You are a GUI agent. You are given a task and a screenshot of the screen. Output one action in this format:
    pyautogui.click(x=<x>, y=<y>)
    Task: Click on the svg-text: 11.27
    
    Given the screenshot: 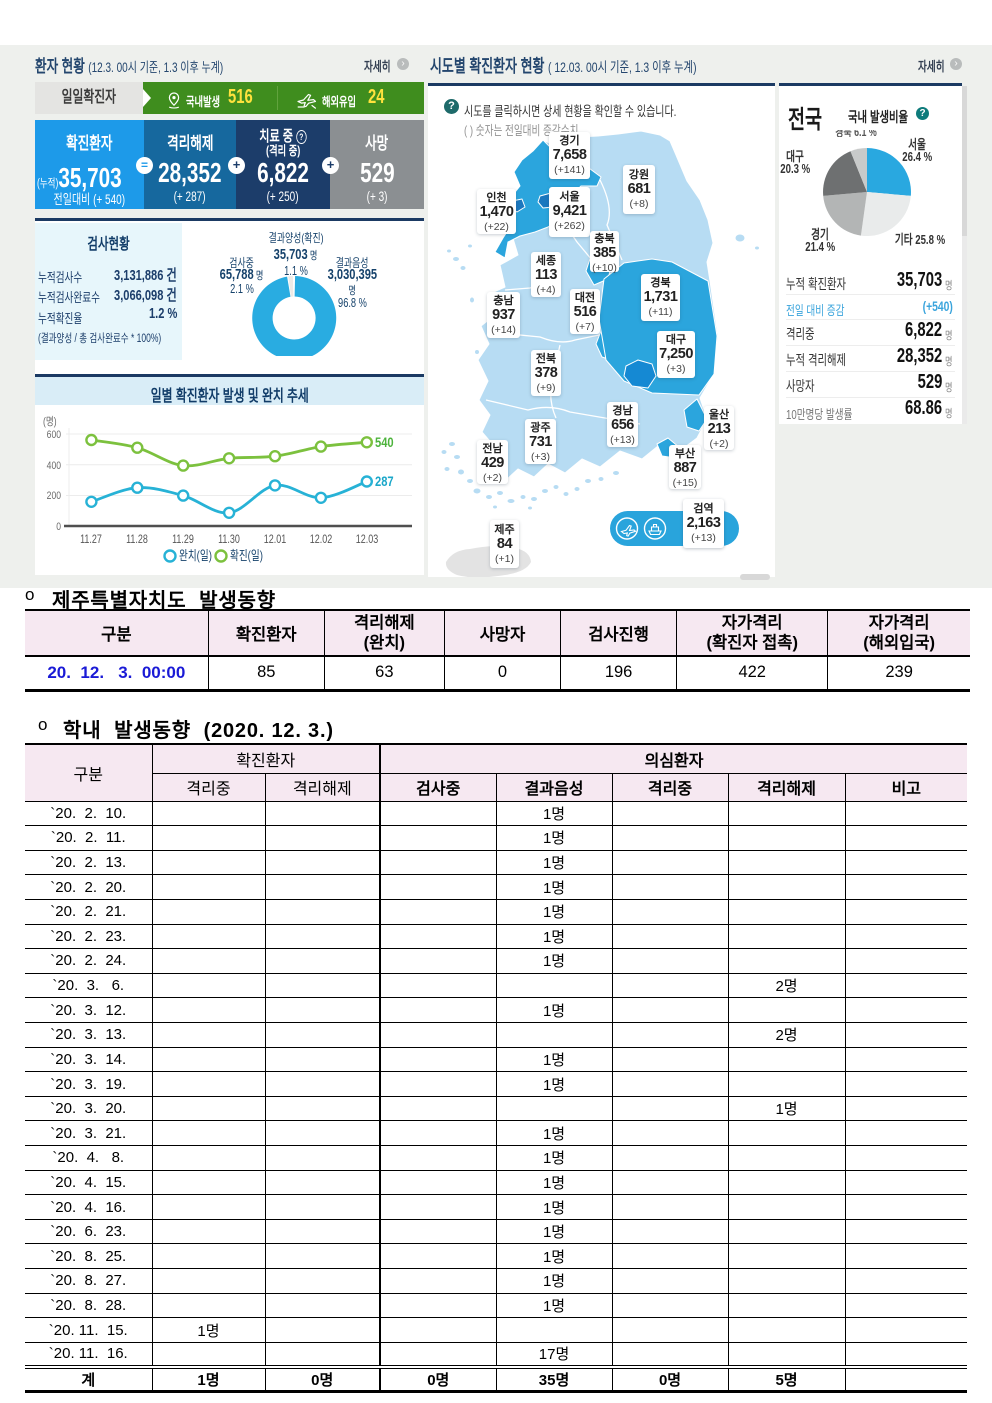 What is the action you would take?
    pyautogui.click(x=91, y=540)
    